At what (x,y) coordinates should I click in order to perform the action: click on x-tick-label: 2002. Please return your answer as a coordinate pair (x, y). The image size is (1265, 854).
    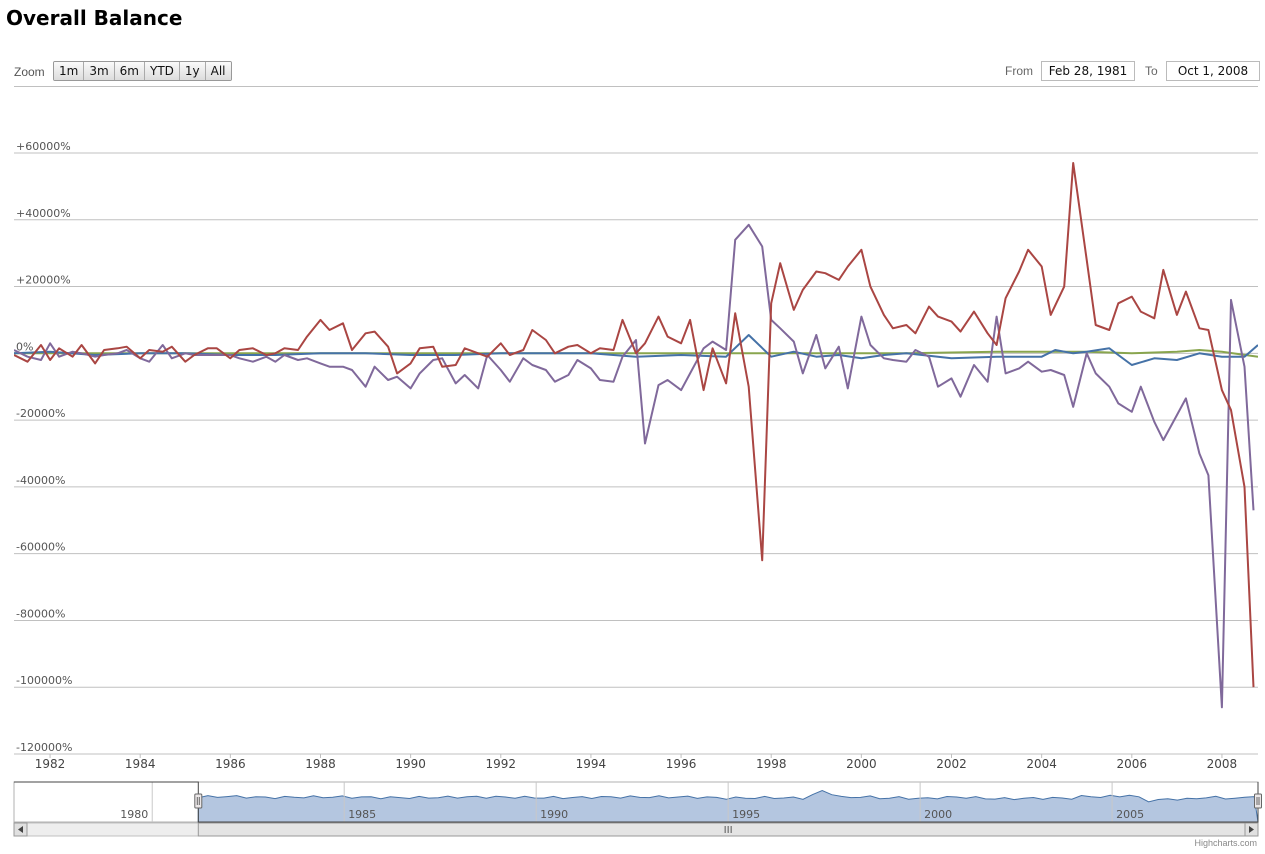
    Looking at the image, I should click on (951, 764).